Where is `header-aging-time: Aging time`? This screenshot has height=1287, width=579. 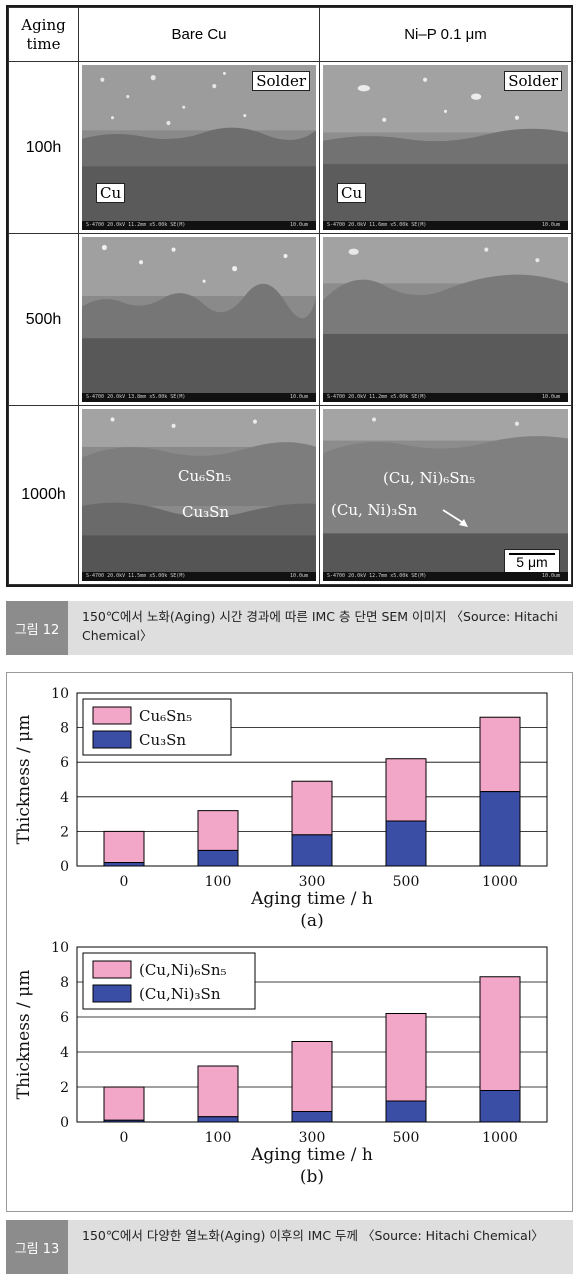 header-aging-time: Aging time is located at coordinates (43, 34).